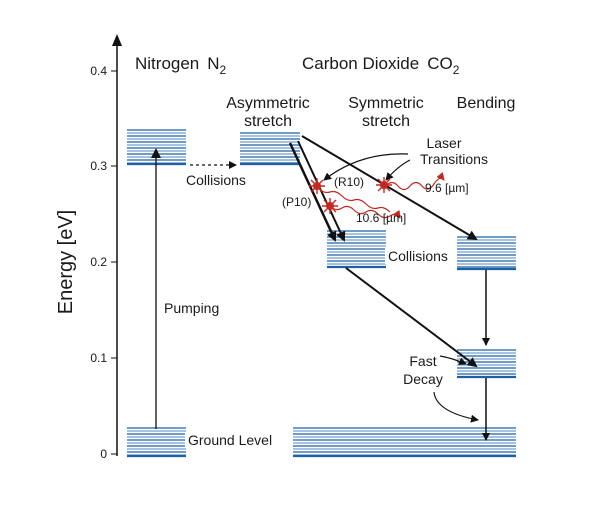 This screenshot has width=604, height=522. Describe the element at coordinates (230, 440) in the screenshot. I see `ground-level-label: Ground Level` at that location.